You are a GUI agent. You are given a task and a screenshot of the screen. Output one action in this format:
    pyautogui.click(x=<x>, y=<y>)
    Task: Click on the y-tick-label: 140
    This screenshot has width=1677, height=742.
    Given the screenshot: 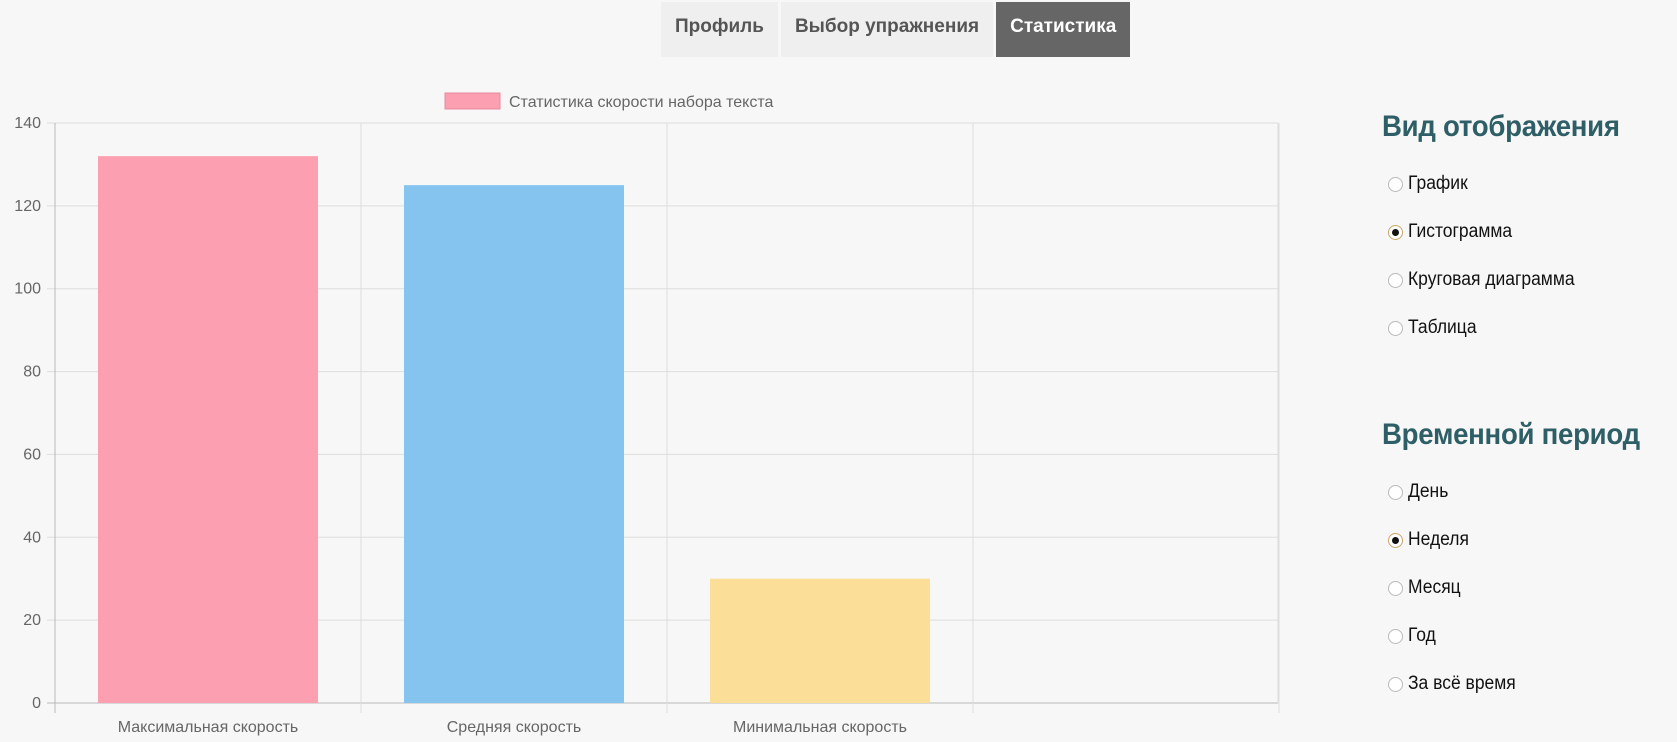 What is the action you would take?
    pyautogui.click(x=27, y=123)
    